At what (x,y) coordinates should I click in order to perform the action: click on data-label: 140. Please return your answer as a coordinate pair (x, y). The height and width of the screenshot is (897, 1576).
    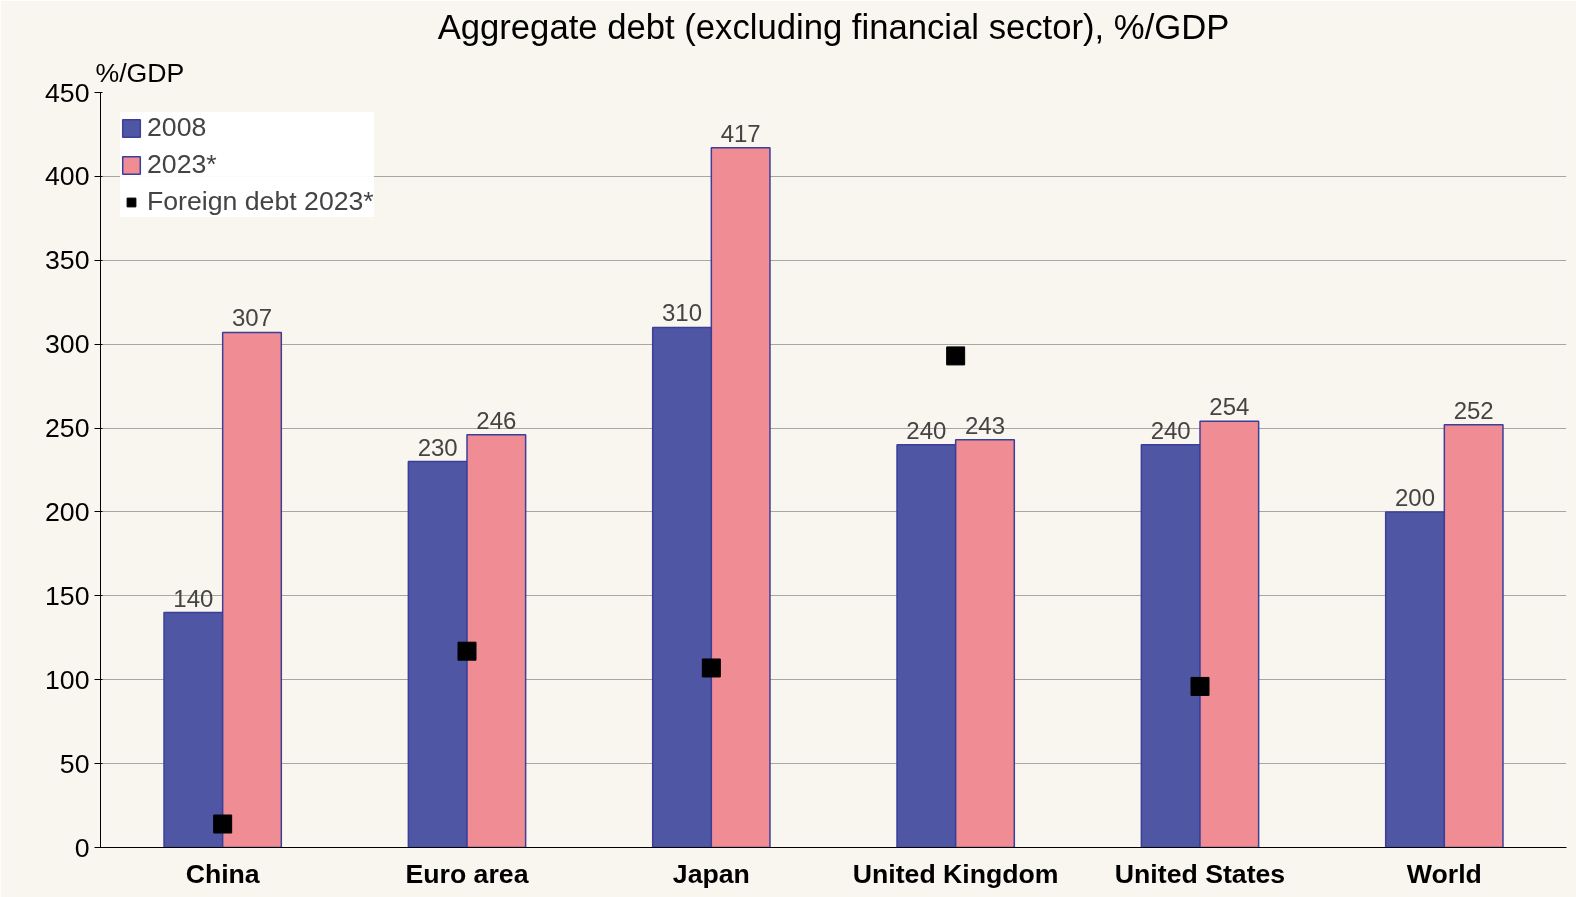
    Looking at the image, I should click on (193, 598).